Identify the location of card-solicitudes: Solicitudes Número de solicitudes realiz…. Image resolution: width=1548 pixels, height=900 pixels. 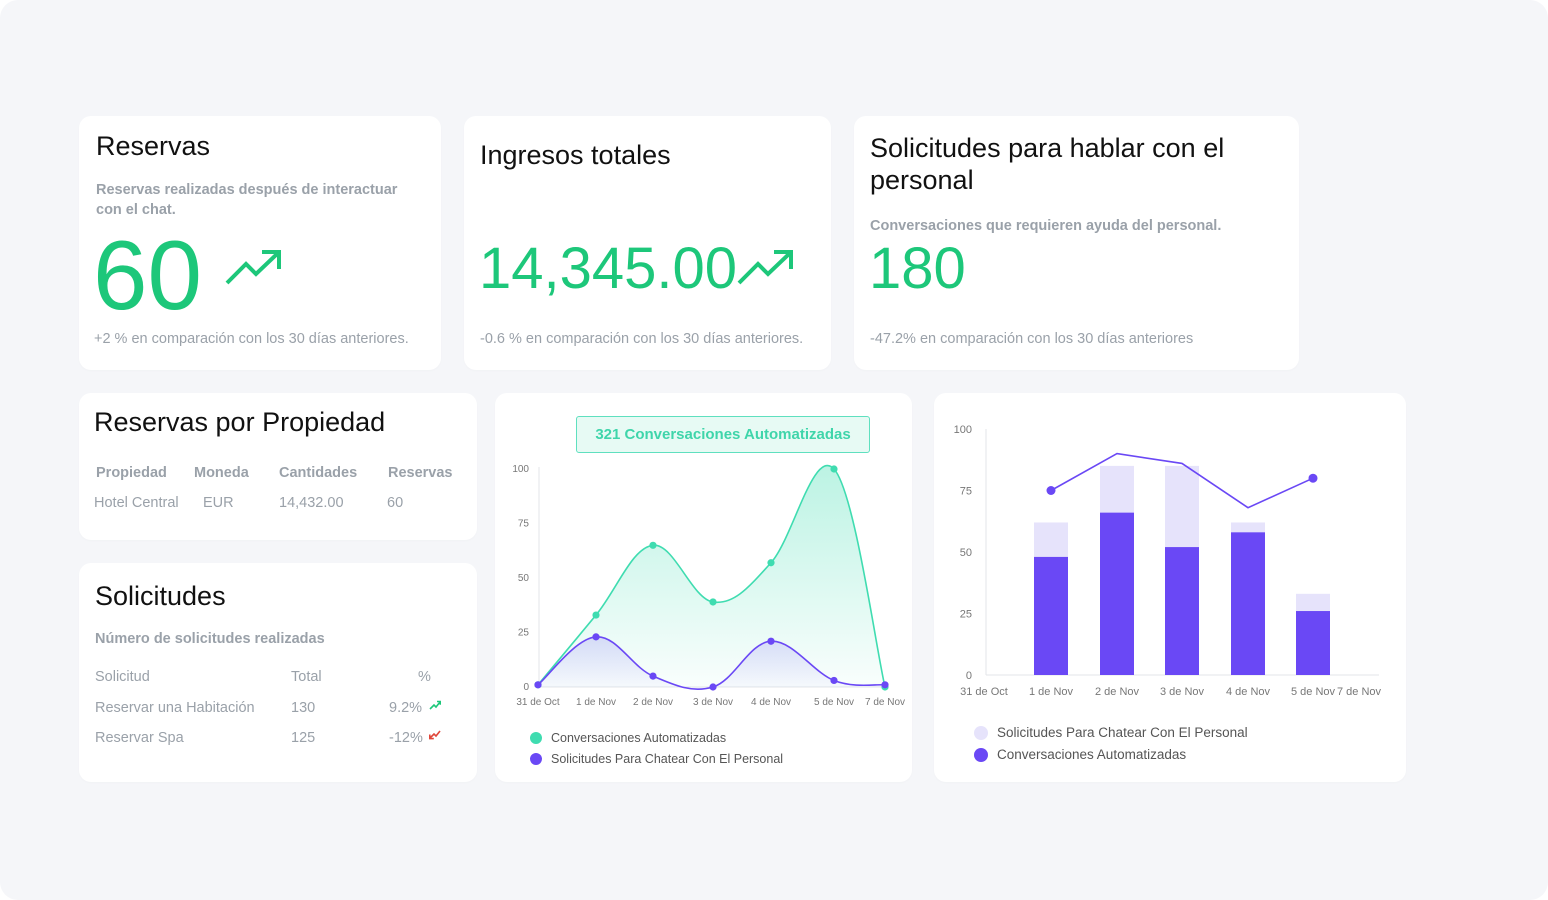
(278, 672).